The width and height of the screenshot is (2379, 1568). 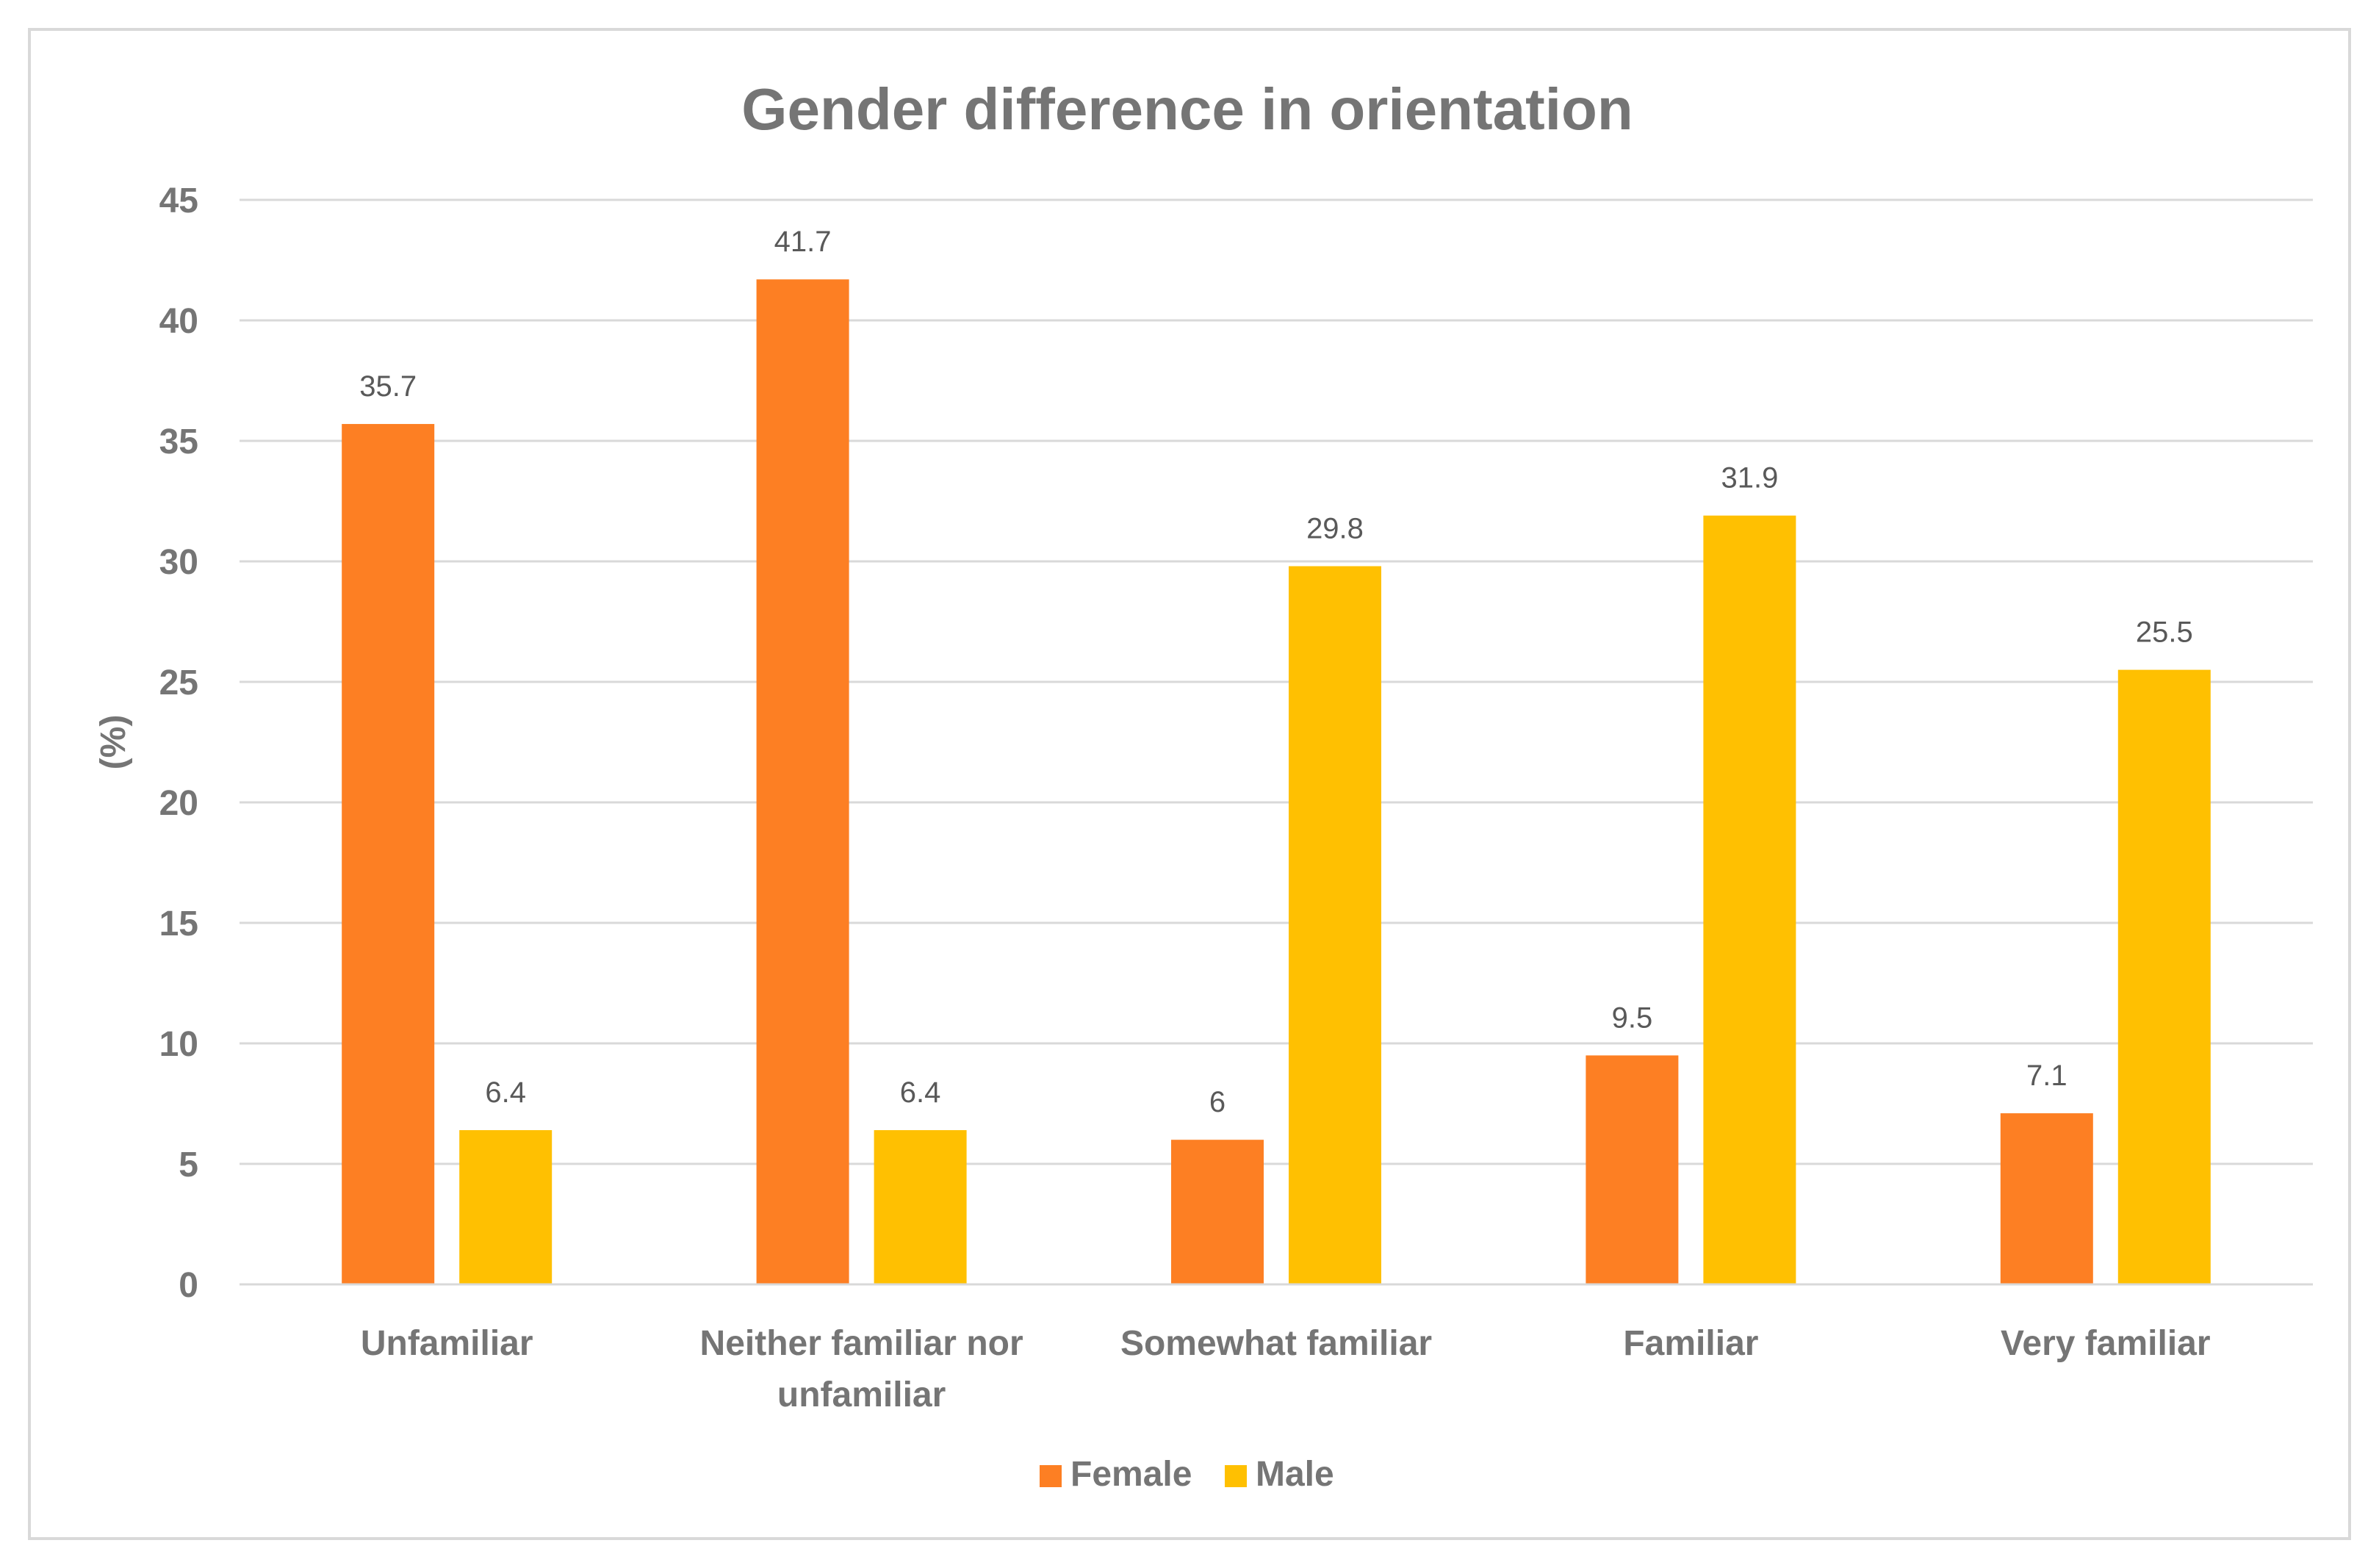 What do you see at coordinates (178, 322) in the screenshot?
I see `y-tick-label: 40` at bounding box center [178, 322].